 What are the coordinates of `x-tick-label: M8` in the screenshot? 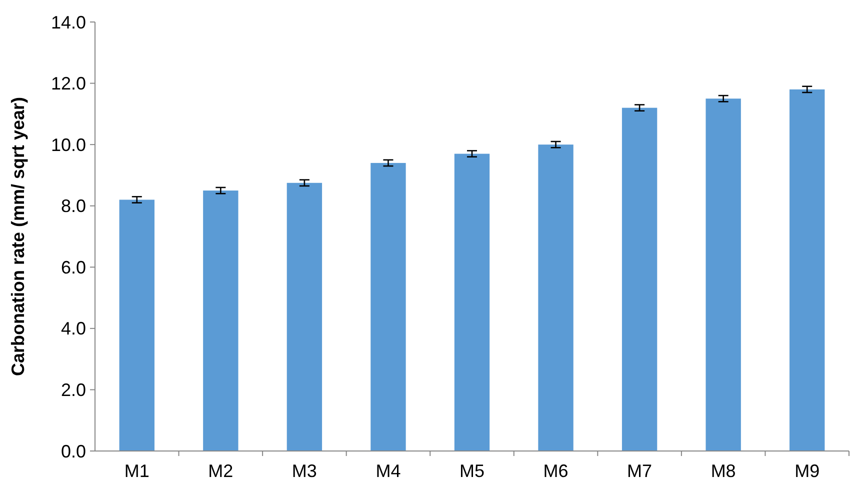 It's located at (723, 471).